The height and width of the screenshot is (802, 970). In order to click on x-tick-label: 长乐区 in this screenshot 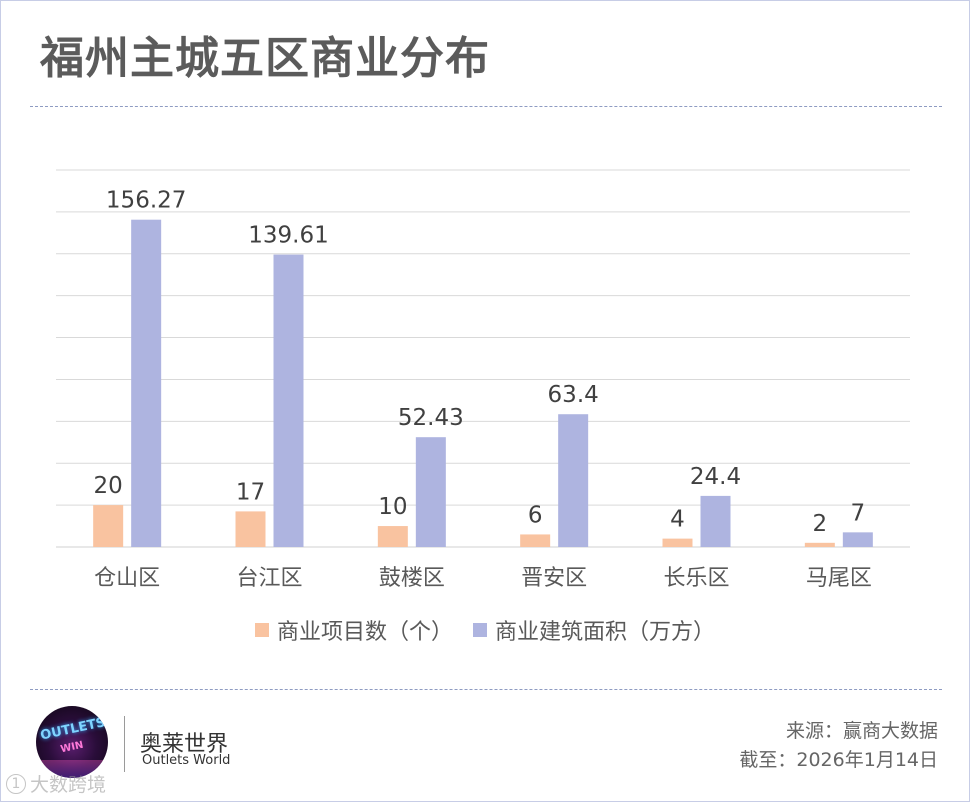, I will do `click(696, 578)`.